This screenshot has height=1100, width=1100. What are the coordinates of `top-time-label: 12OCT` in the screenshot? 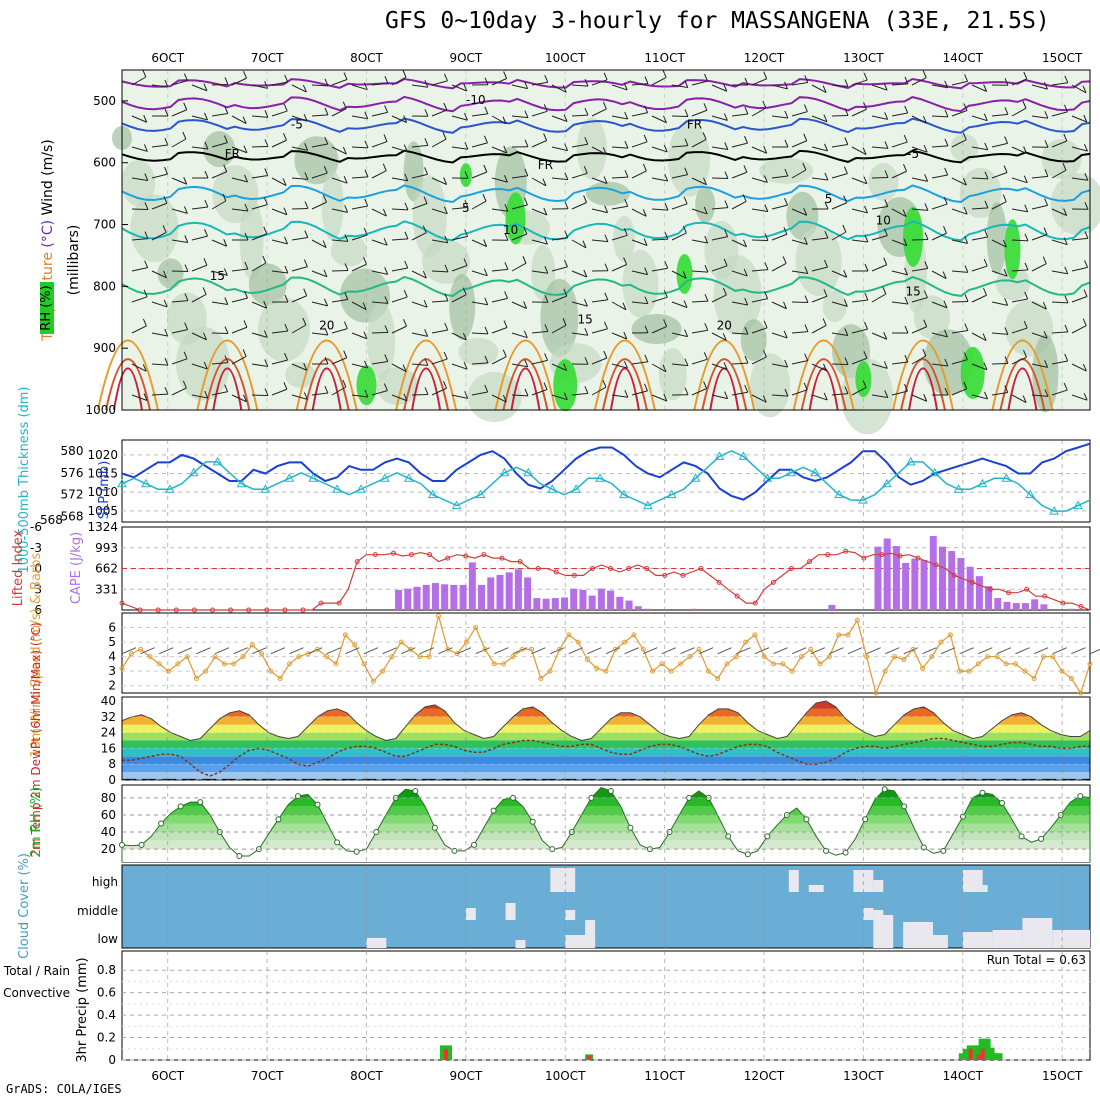 It's located at (764, 58).